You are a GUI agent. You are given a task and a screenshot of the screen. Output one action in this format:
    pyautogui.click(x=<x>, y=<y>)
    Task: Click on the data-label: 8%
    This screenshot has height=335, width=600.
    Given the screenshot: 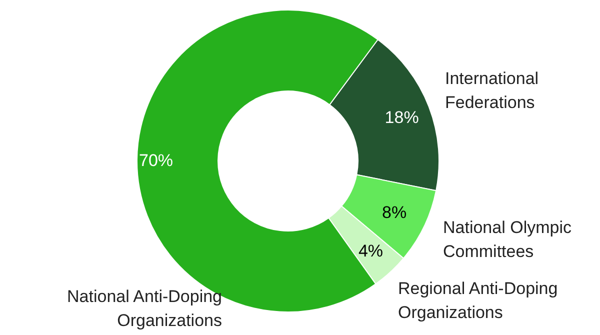 What is the action you would take?
    pyautogui.click(x=394, y=212)
    